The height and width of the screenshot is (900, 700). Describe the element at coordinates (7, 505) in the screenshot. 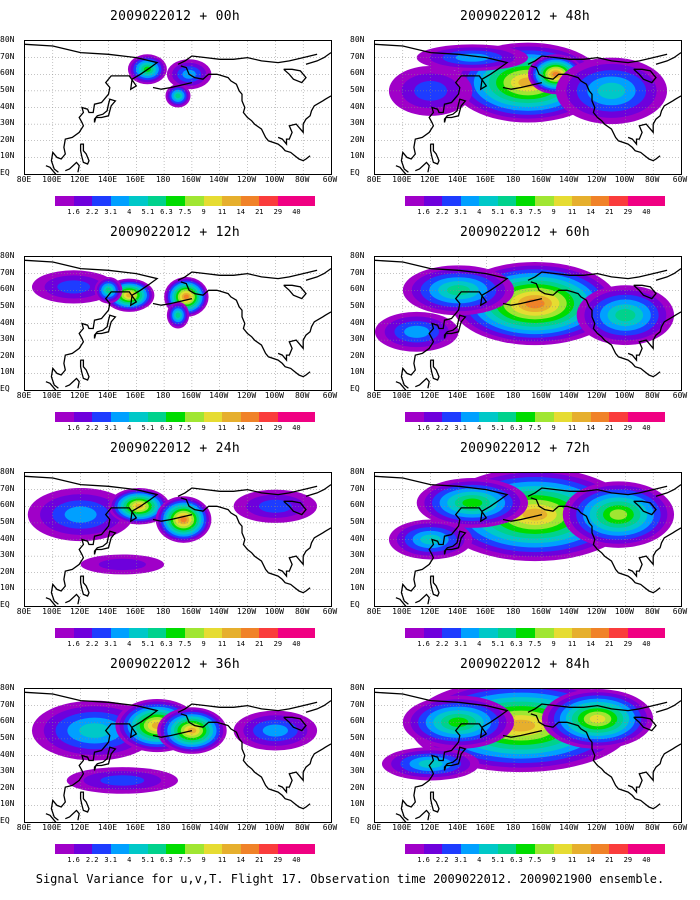

I see `lat-label: 60N` at that location.